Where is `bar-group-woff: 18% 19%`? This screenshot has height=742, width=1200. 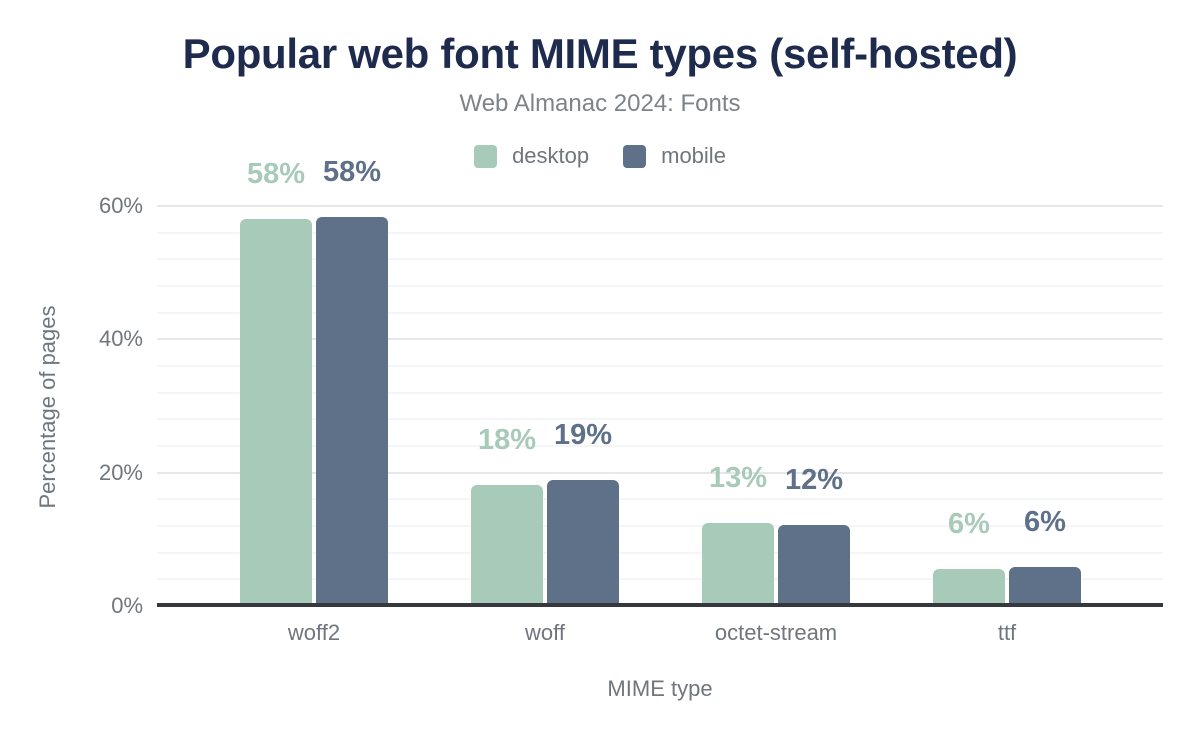 bar-group-woff: 18% 19% is located at coordinates (545, 398).